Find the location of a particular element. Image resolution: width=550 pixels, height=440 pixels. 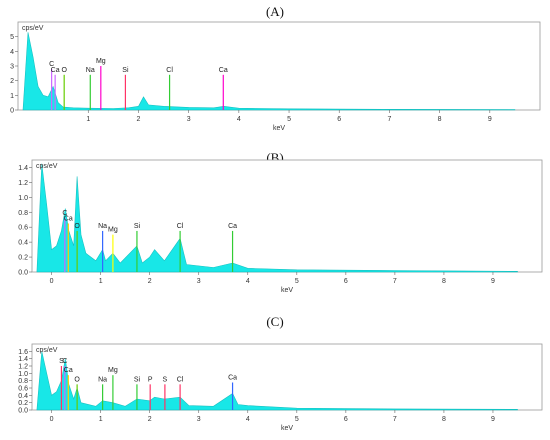

panel-label-c: (C) is located at coordinates (275, 321).